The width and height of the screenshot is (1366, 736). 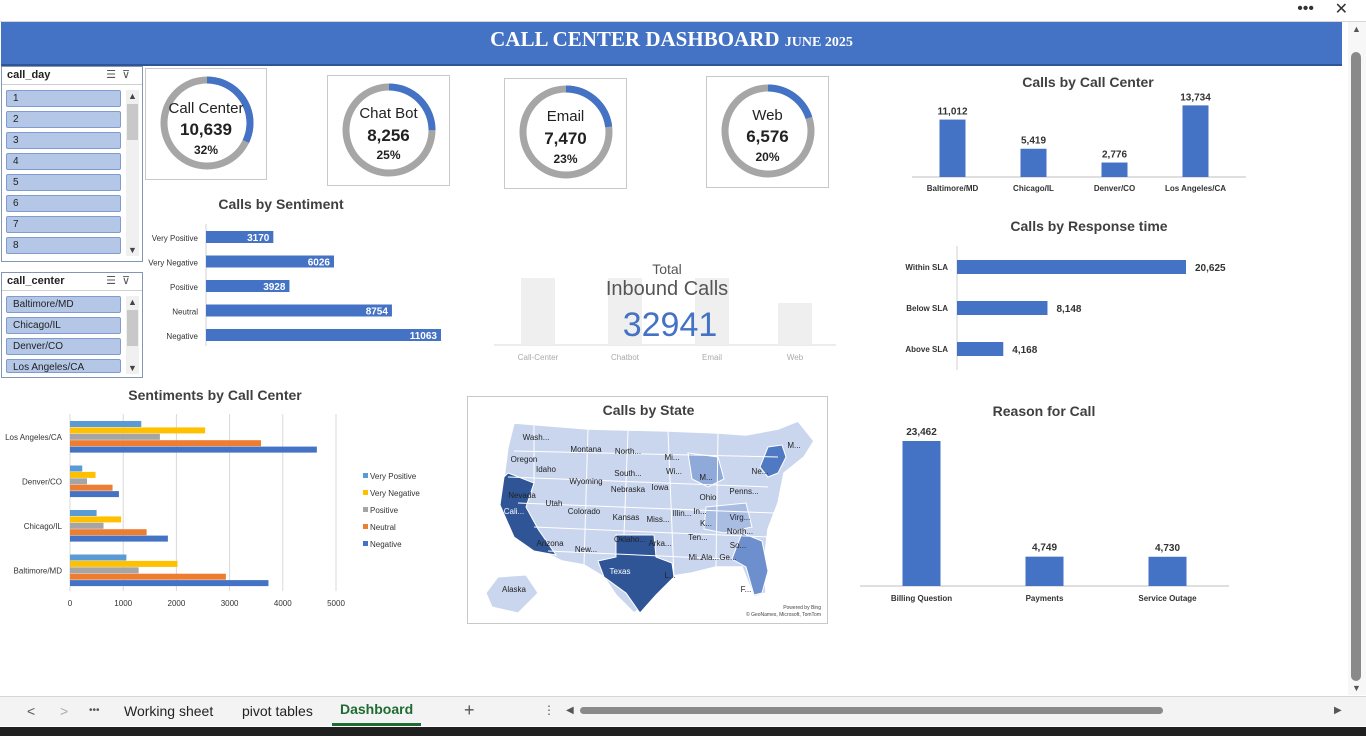 What do you see at coordinates (1341, 9) in the screenshot?
I see `close-icon: ✕` at bounding box center [1341, 9].